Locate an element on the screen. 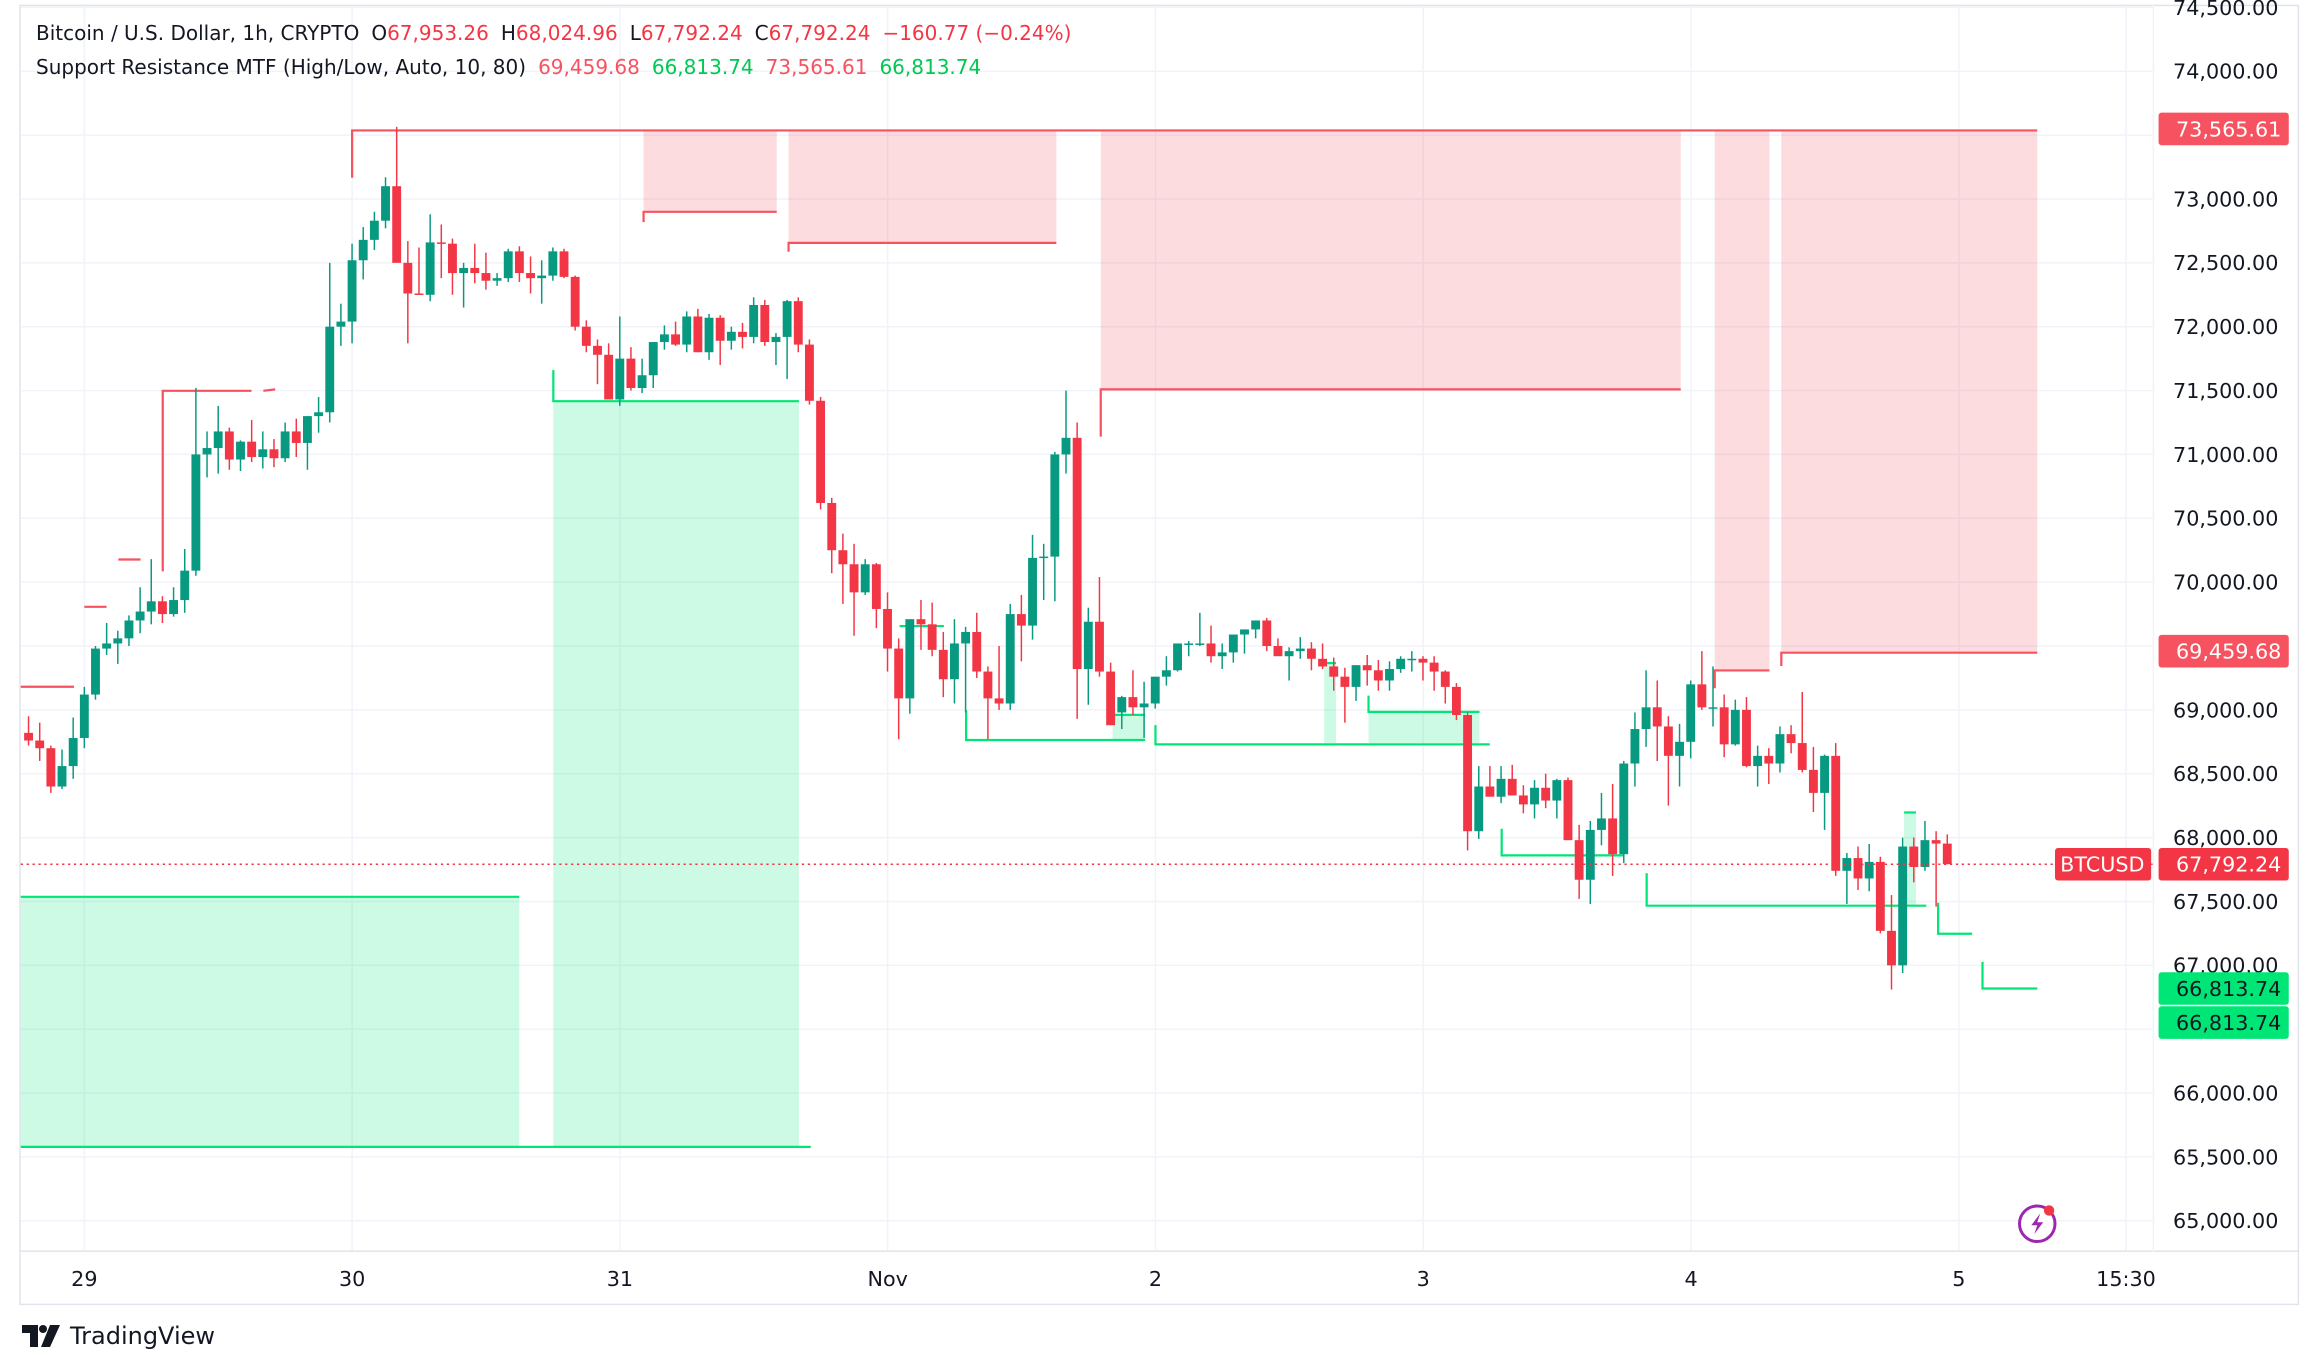  indicator-value: 66,813.74 is located at coordinates (930, 67).